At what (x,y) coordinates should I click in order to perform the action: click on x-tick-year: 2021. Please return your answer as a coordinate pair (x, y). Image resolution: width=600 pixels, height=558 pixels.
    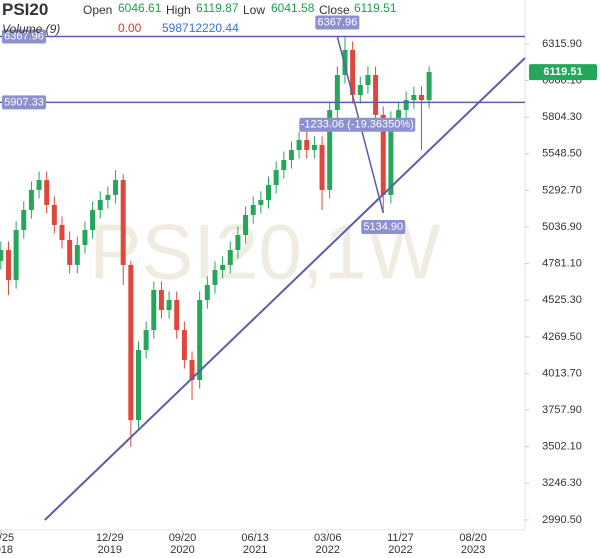
    Looking at the image, I should click on (255, 550).